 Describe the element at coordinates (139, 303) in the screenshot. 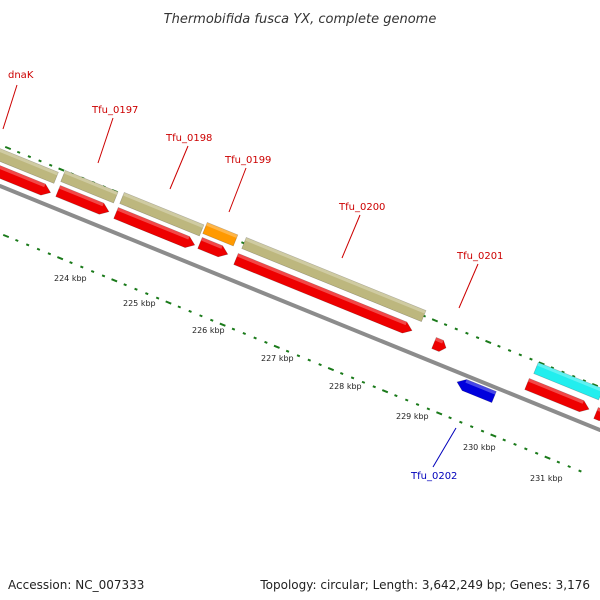

I see `scale-tick-label: 225 kbp` at that location.